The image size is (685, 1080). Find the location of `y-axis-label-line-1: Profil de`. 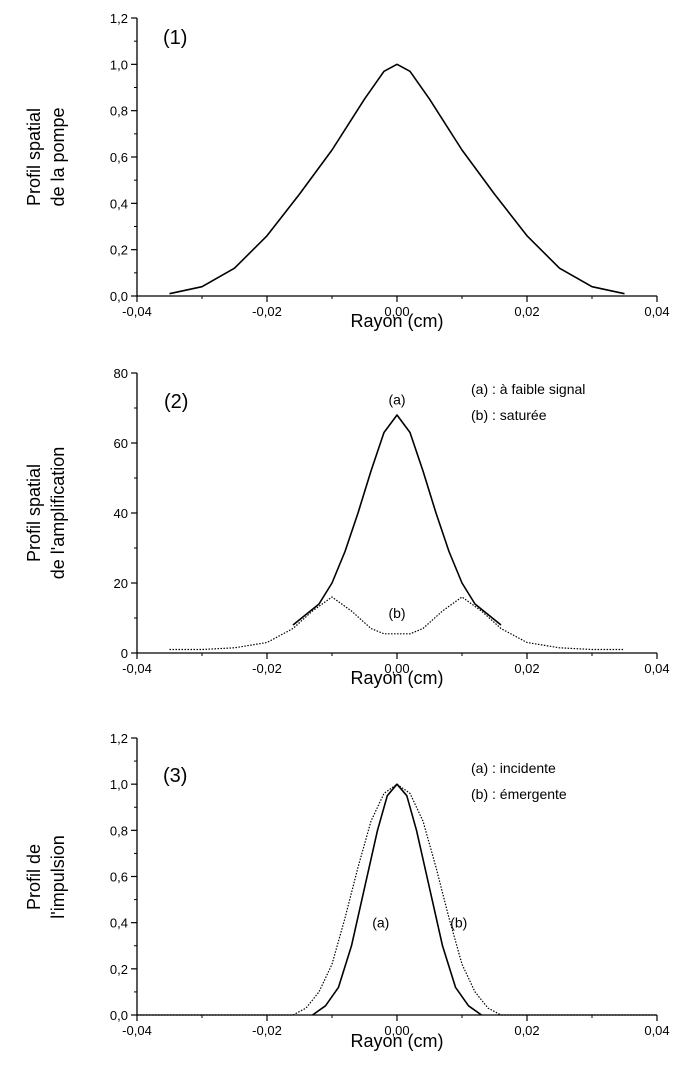

y-axis-label-line-1: Profil de is located at coordinates (34, 877).